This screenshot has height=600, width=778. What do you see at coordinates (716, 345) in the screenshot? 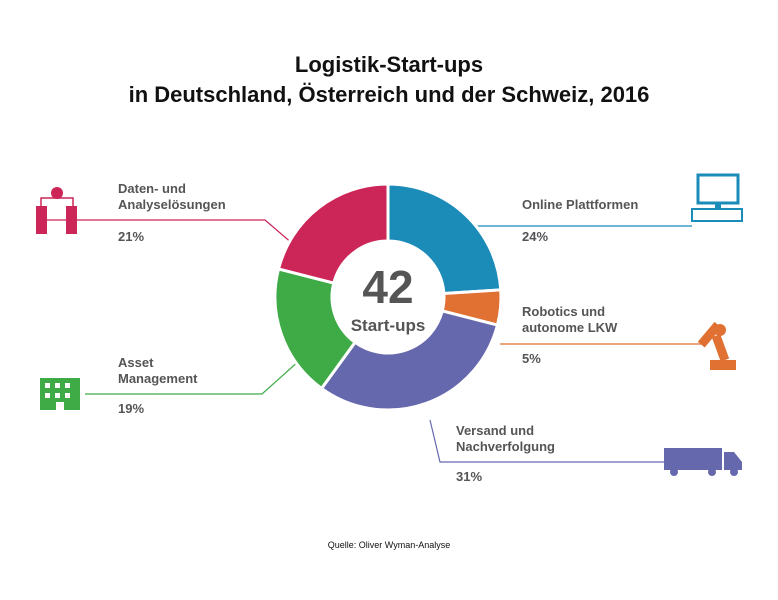
I see `icon-robot` at bounding box center [716, 345].